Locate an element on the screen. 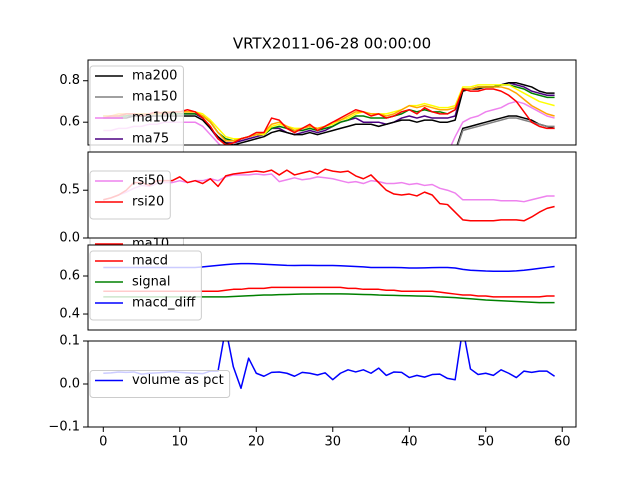 The height and width of the screenshot is (480, 640). y-tick-label: −0.1 is located at coordinates (64, 427).